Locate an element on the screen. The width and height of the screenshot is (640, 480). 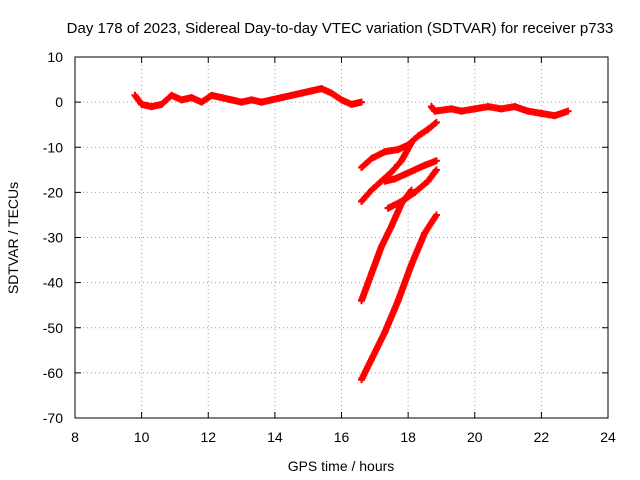
y-tick-label: -20 is located at coordinates (53, 192).